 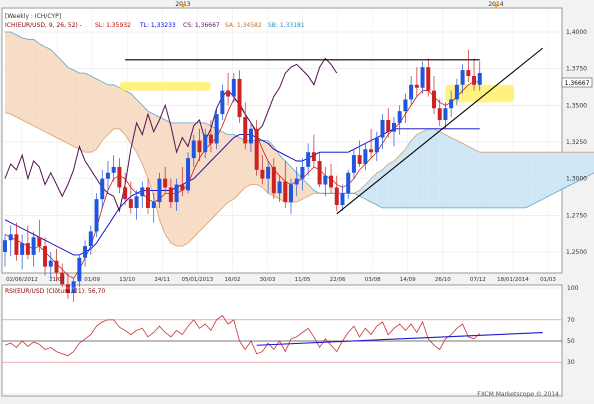 What do you see at coordinates (496, 6) in the screenshot?
I see `year-marker-2014-icon` at bounding box center [496, 6].